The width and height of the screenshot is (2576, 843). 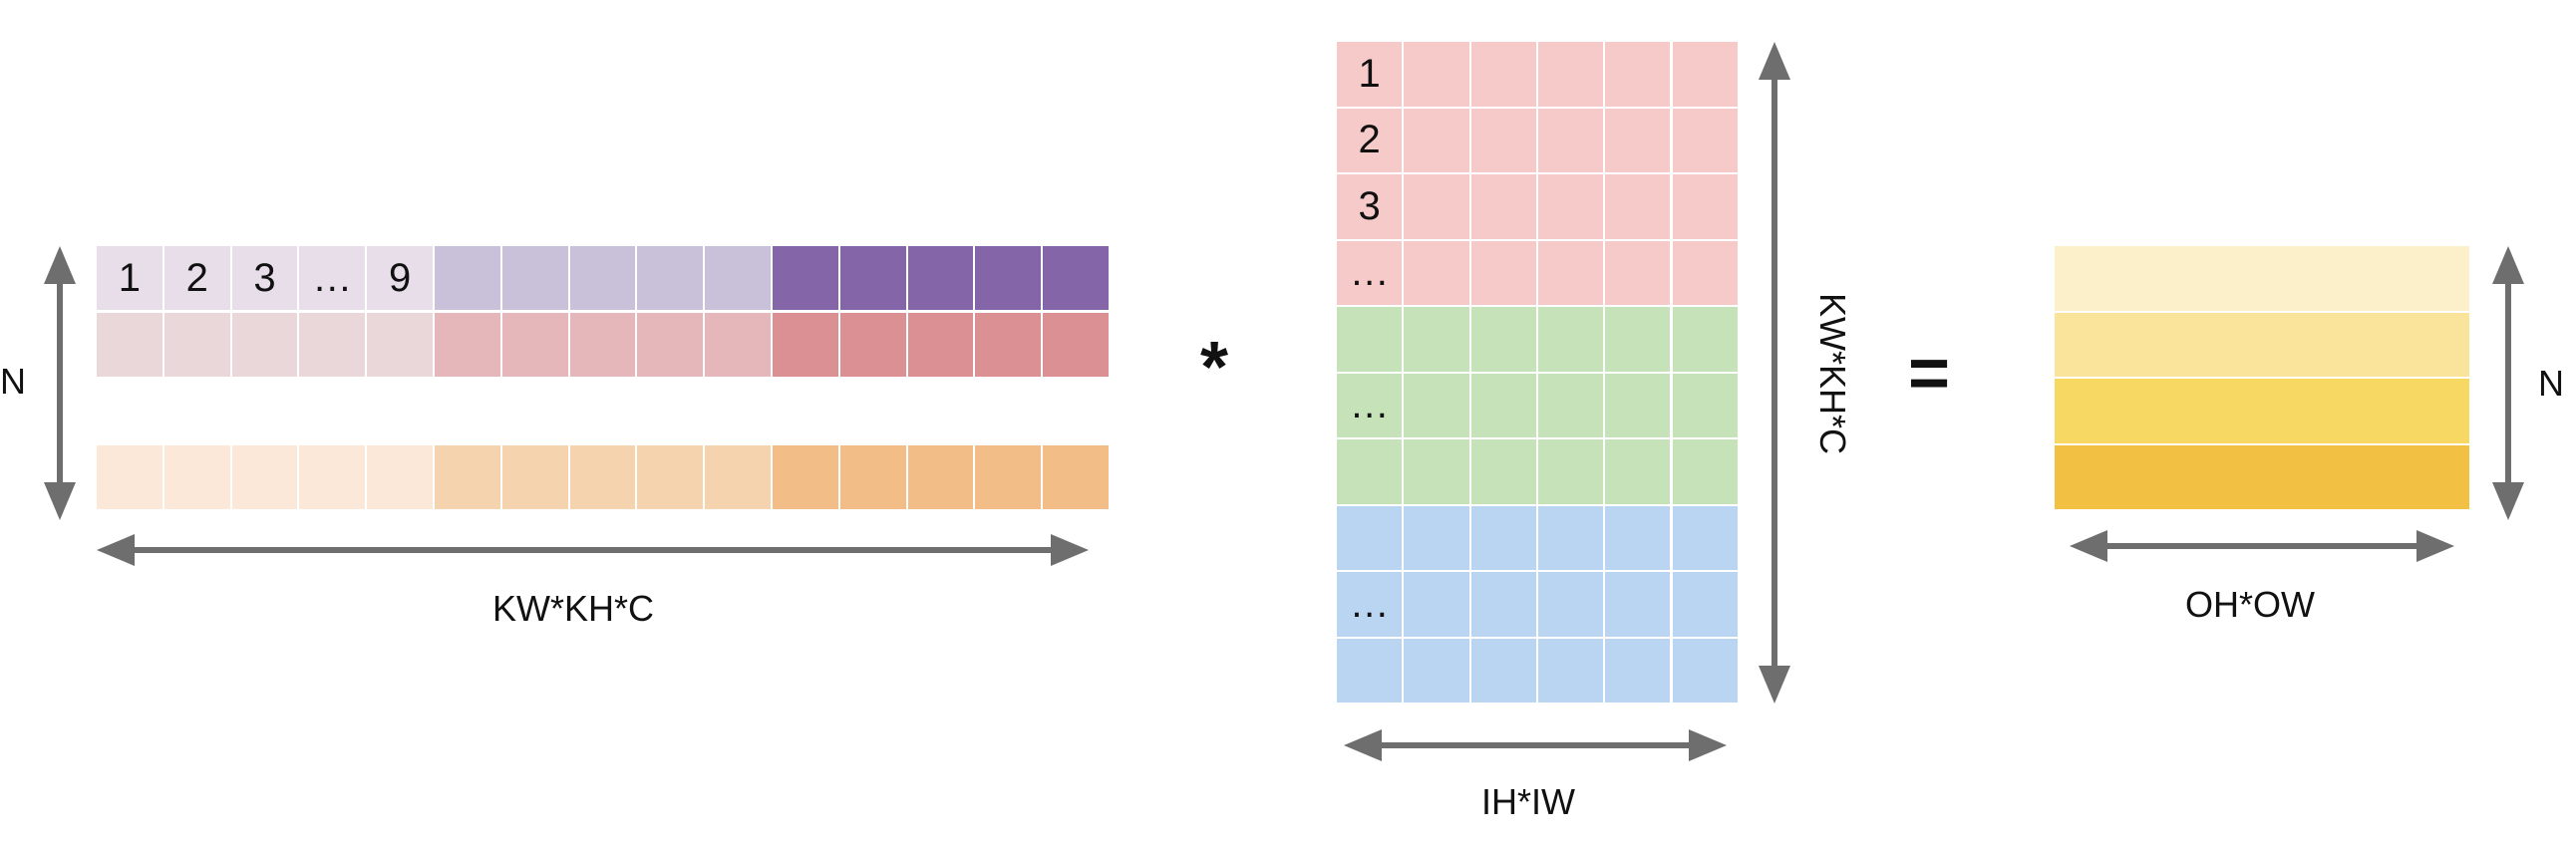 What do you see at coordinates (1638, 75) in the screenshot?
I see `middle-cell-r1-c5` at bounding box center [1638, 75].